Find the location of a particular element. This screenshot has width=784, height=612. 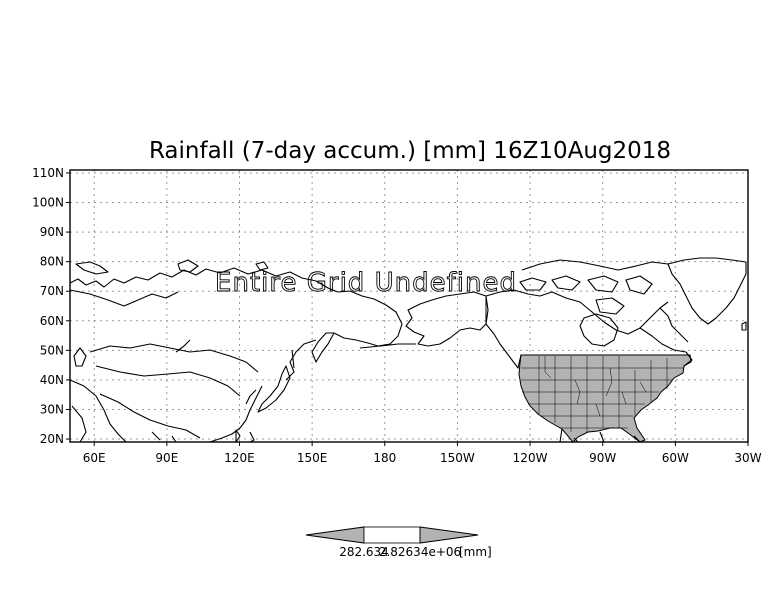

lat-tick-label: 110N is located at coordinates (48, 173).